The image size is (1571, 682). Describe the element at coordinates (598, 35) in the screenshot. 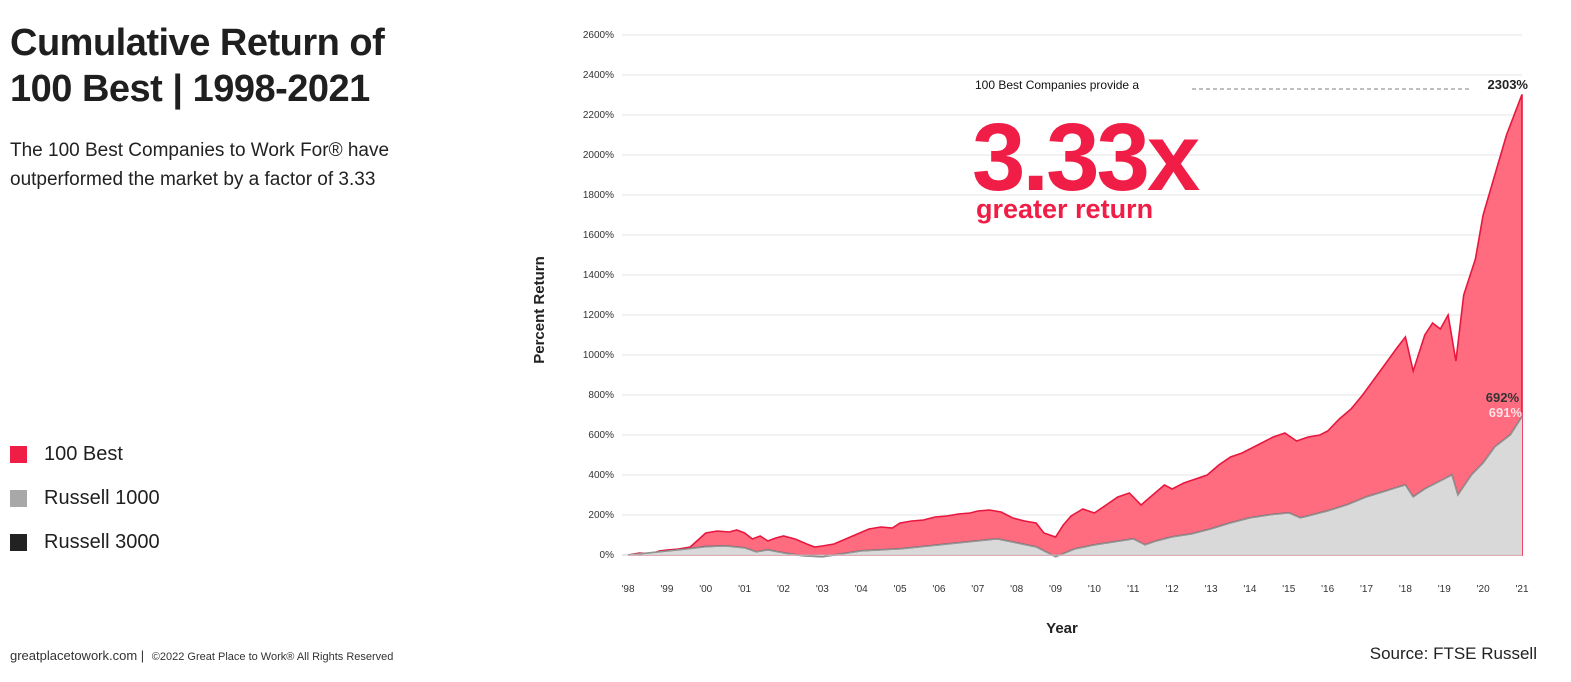

I see `y-tick-label: 2600%` at that location.